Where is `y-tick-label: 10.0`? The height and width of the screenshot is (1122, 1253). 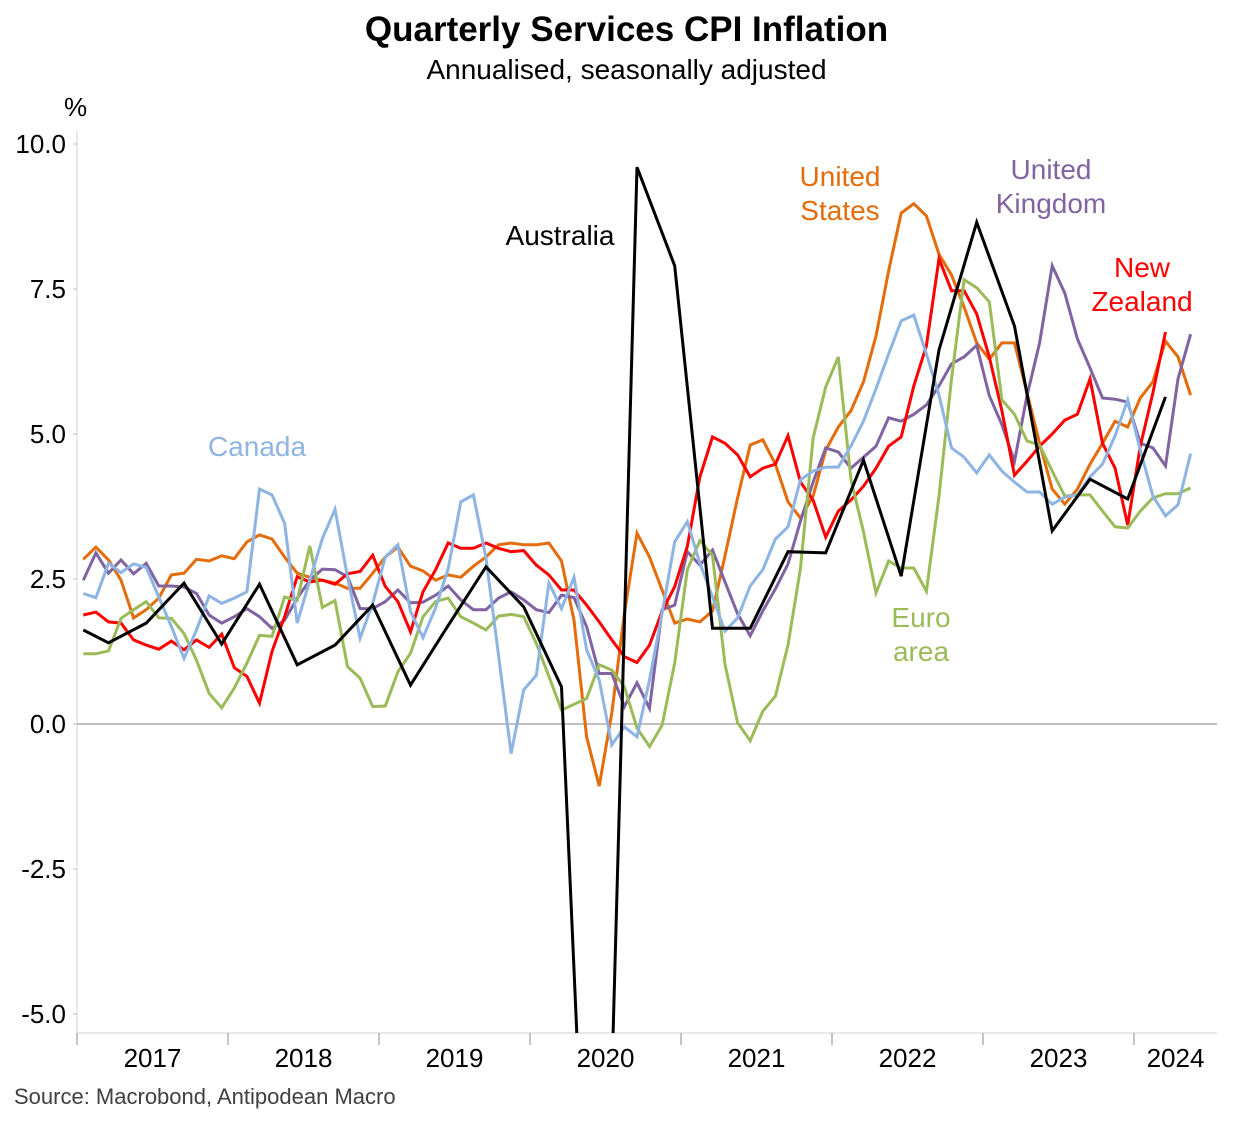 y-tick-label: 10.0 is located at coordinates (40, 144).